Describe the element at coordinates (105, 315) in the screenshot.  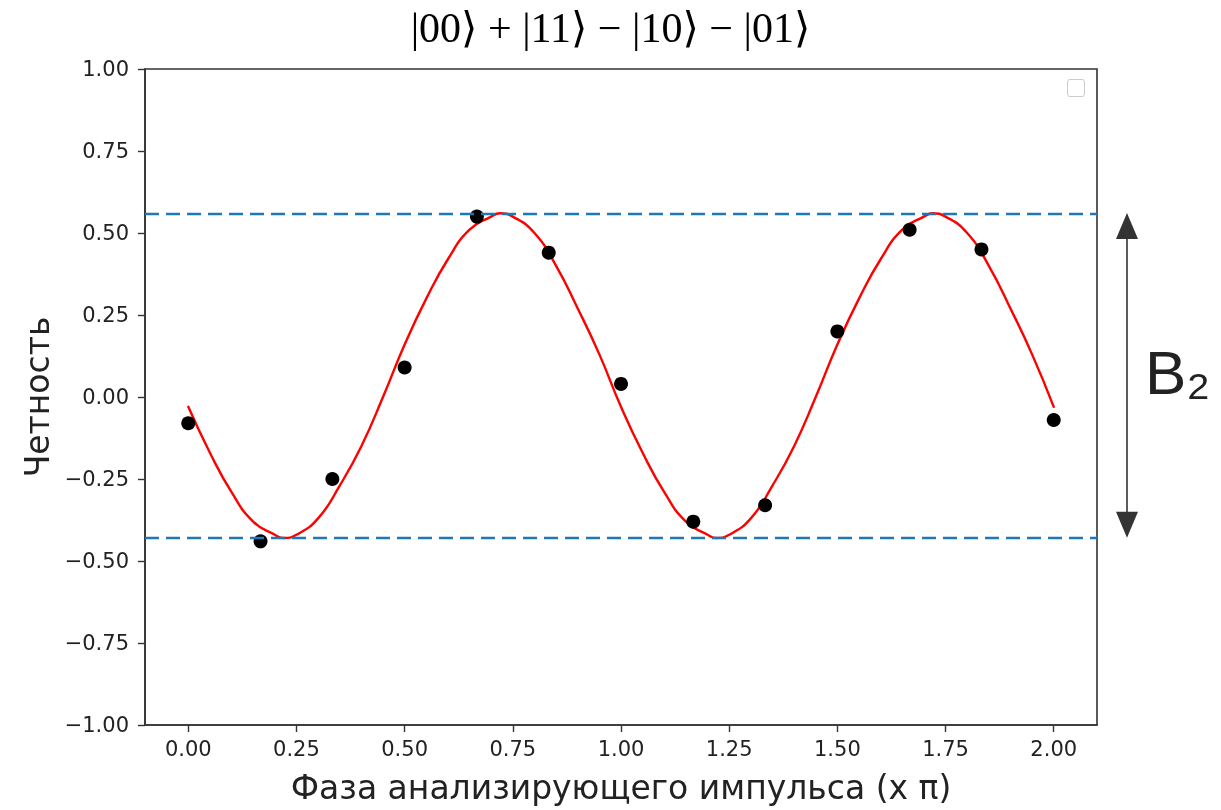
I see `y-tick-label: 0.25` at that location.